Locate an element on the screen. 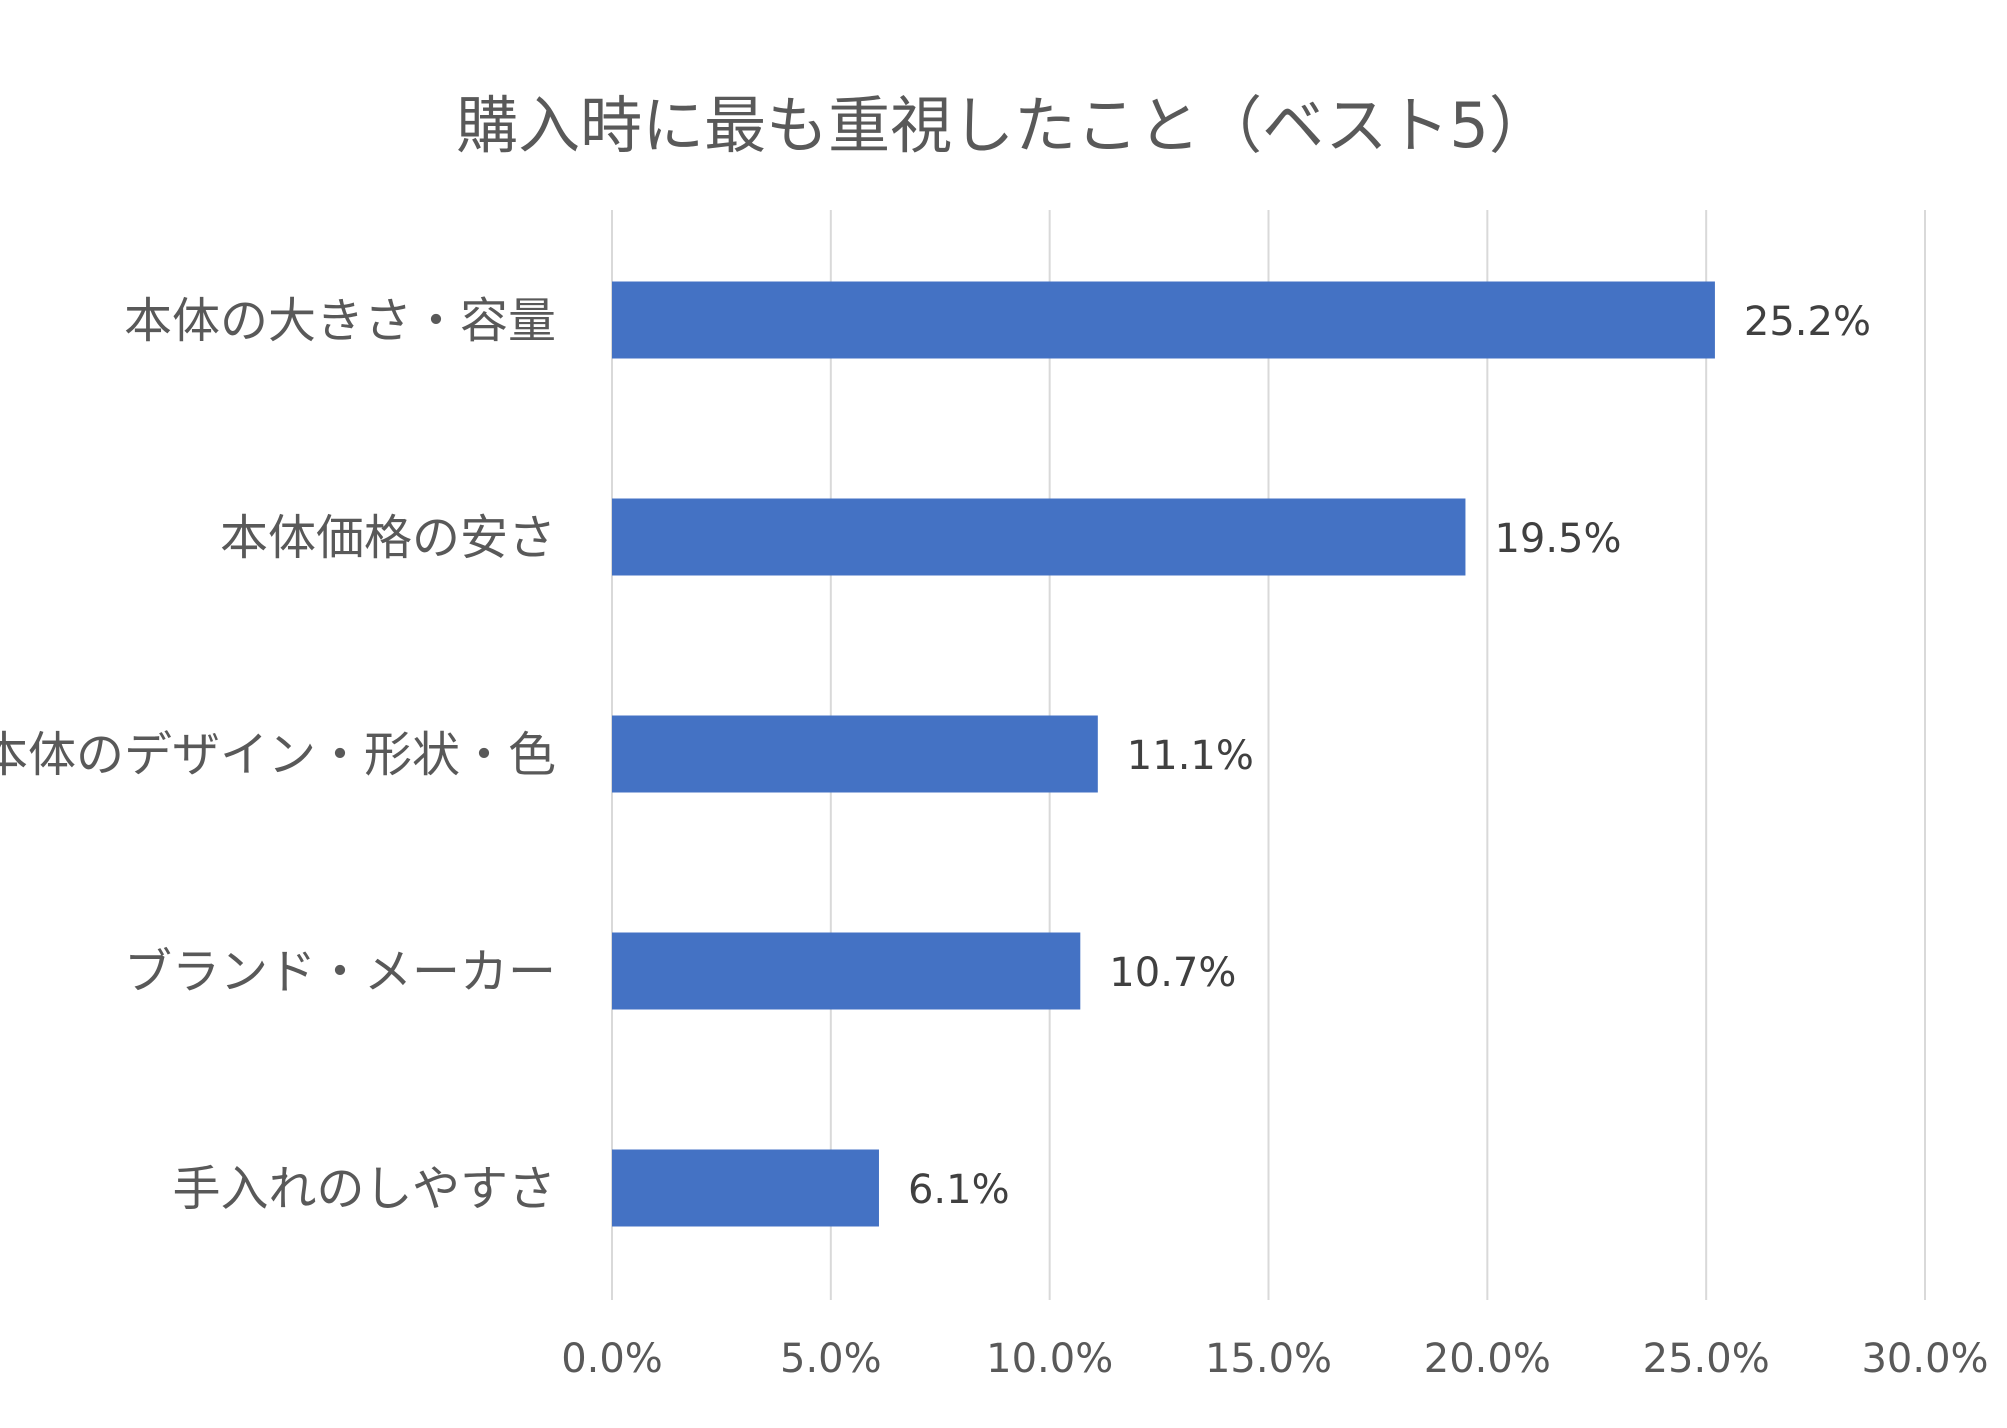 The width and height of the screenshot is (2007, 1428). category-label-0: 本体の大きさ・容量 is located at coordinates (340, 321).